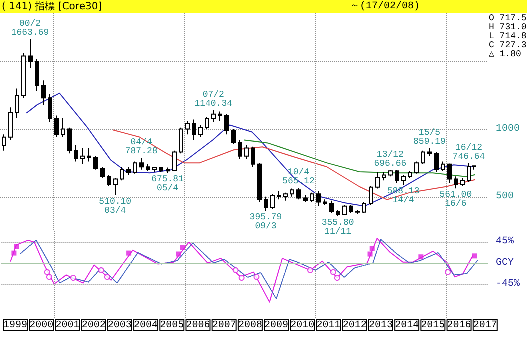 Image resolution: width=527 pixels, height=337 pixels. What do you see at coordinates (469, 152) in the screenshot?
I see `annotation: 16/12 746.64` at bounding box center [469, 152].